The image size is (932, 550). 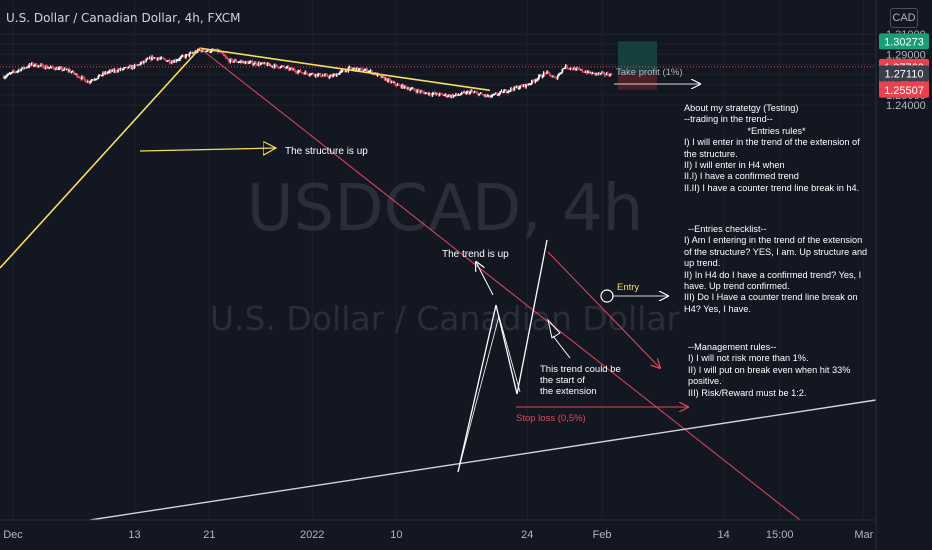 I want to click on strategy-line: II.I) I have a confirmed trend, so click(x=741, y=176).